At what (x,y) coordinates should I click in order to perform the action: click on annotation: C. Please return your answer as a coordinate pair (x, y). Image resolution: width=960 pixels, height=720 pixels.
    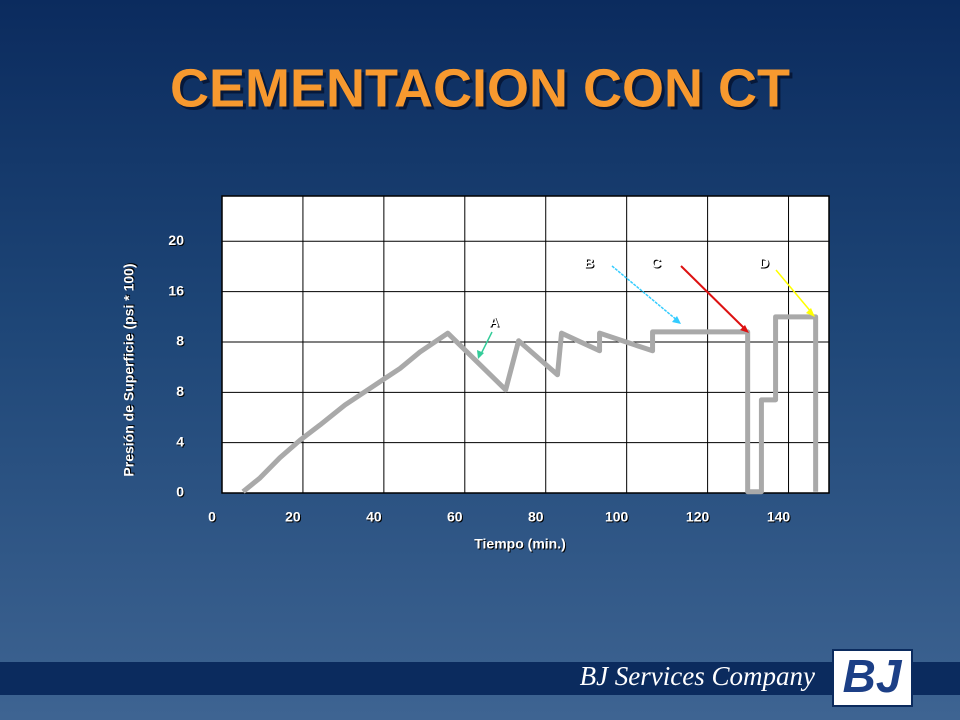
    Looking at the image, I should click on (656, 263).